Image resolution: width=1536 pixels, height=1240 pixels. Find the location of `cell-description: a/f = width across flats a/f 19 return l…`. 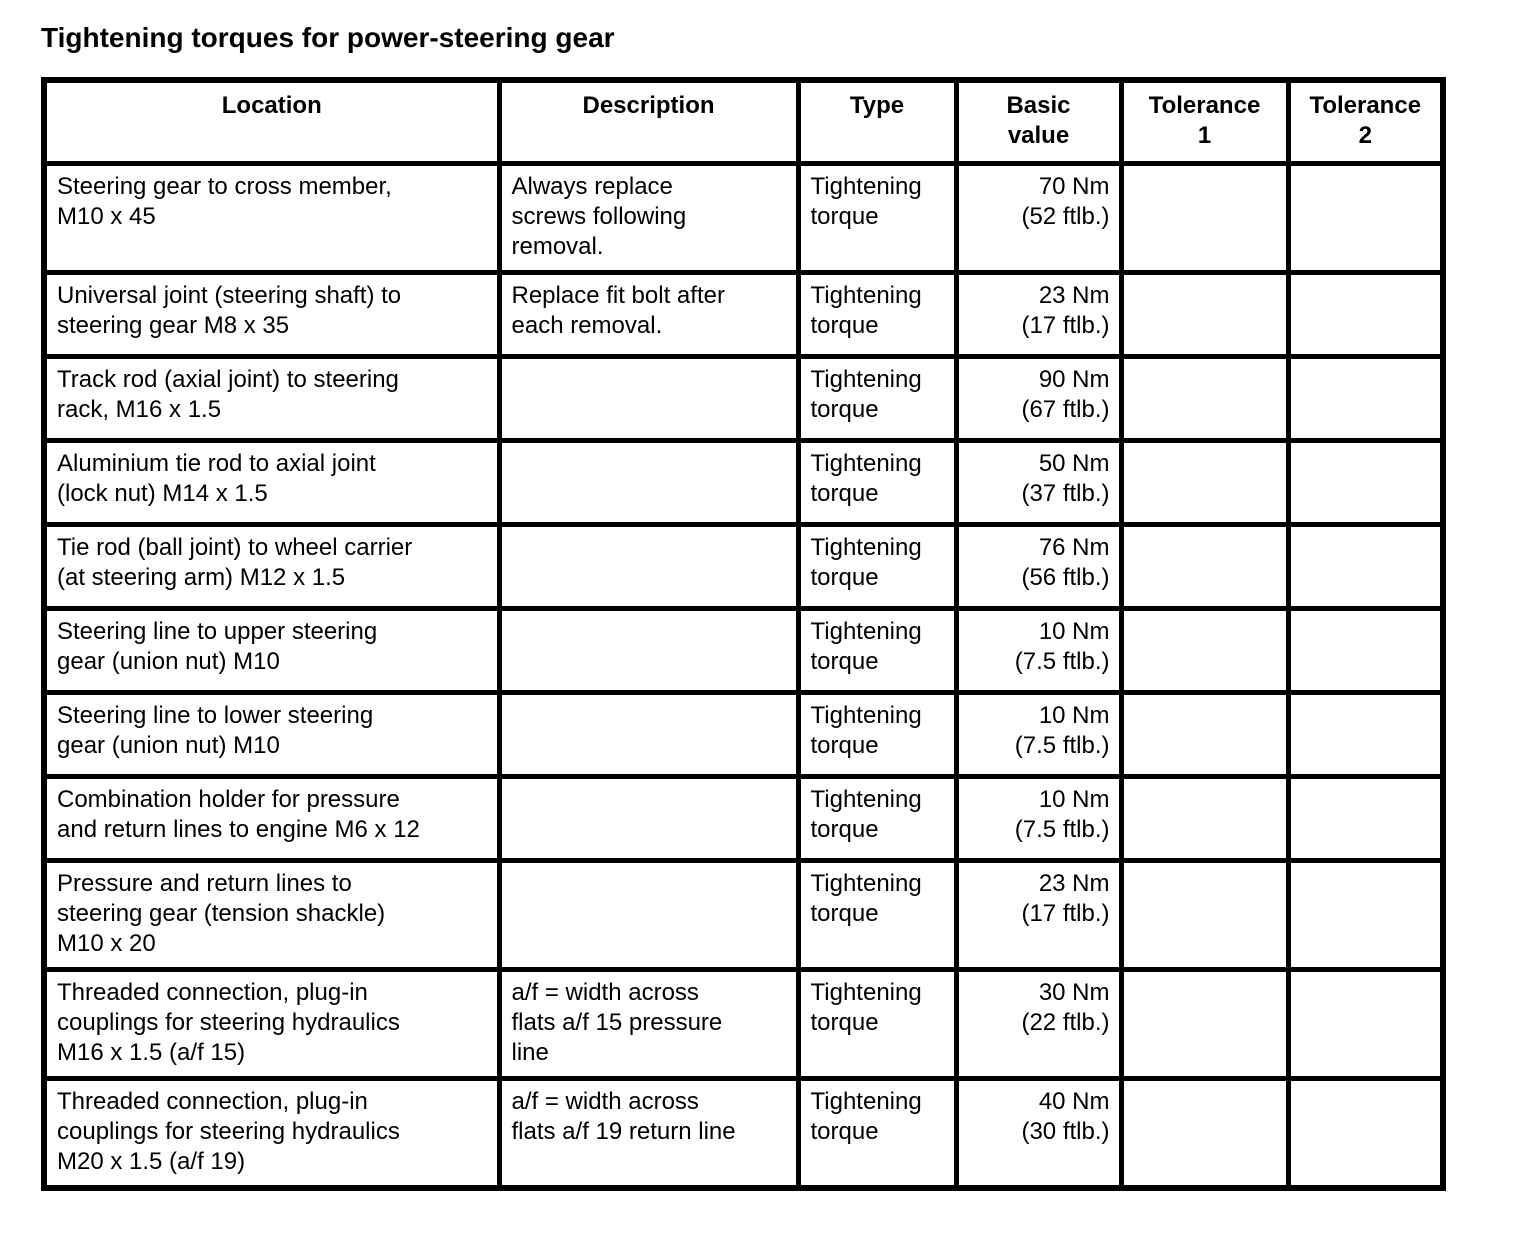

cell-description: a/f = width across flats a/f 19 return l… is located at coordinates (648, 1132).